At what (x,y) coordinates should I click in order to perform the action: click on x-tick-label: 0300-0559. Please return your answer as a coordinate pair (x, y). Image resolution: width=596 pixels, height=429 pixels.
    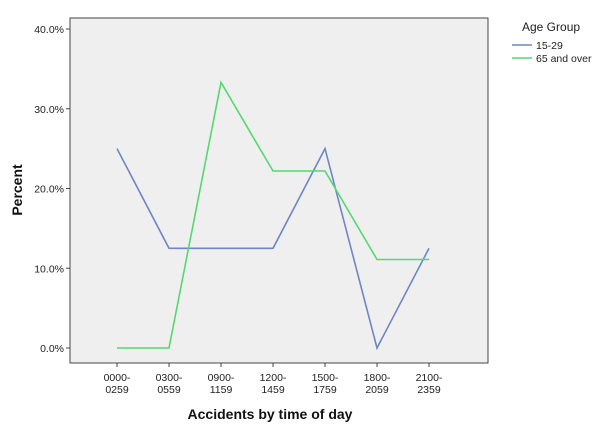
    Looking at the image, I should click on (169, 384).